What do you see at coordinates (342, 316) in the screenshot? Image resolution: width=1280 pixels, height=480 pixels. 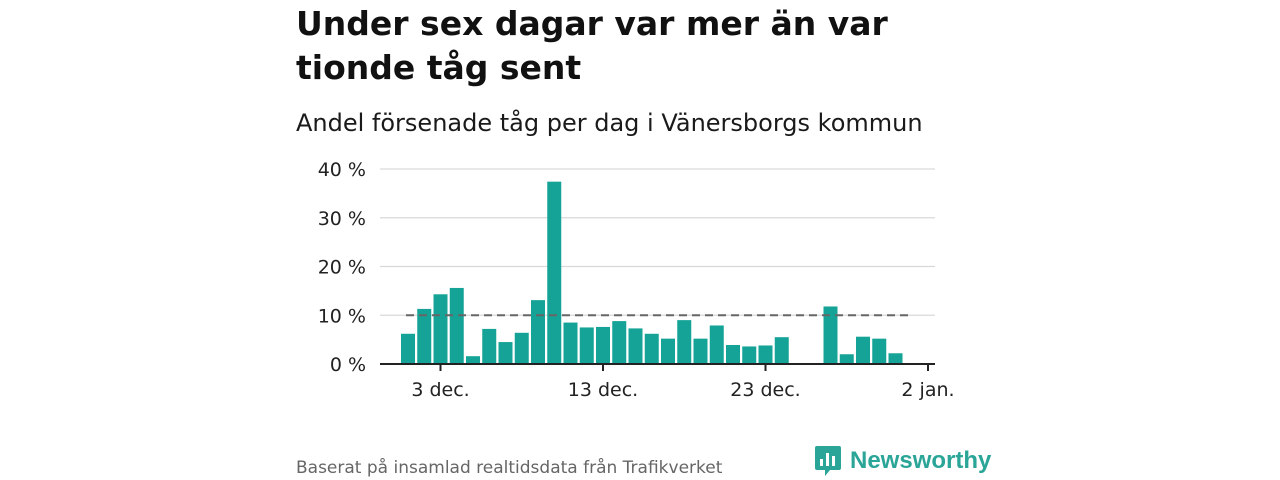 I see `y-tick-label: 10 %` at bounding box center [342, 316].